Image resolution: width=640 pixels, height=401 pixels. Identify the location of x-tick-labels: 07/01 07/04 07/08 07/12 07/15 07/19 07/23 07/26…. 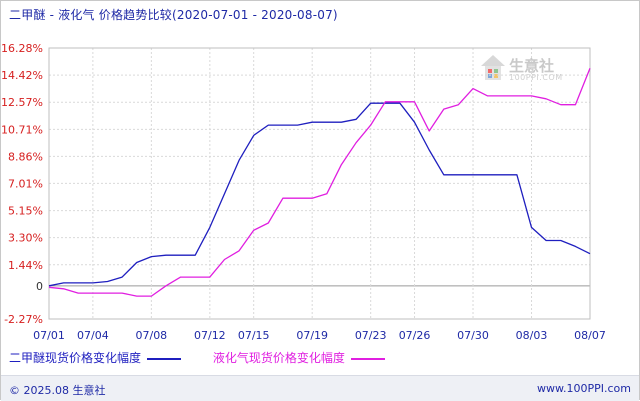
(319, 335).